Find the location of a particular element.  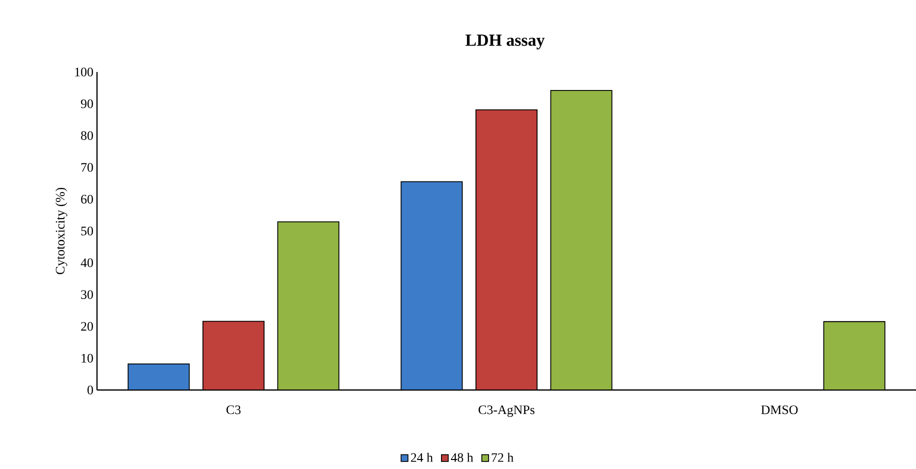

y-tick-label: 20 is located at coordinates (87, 326).